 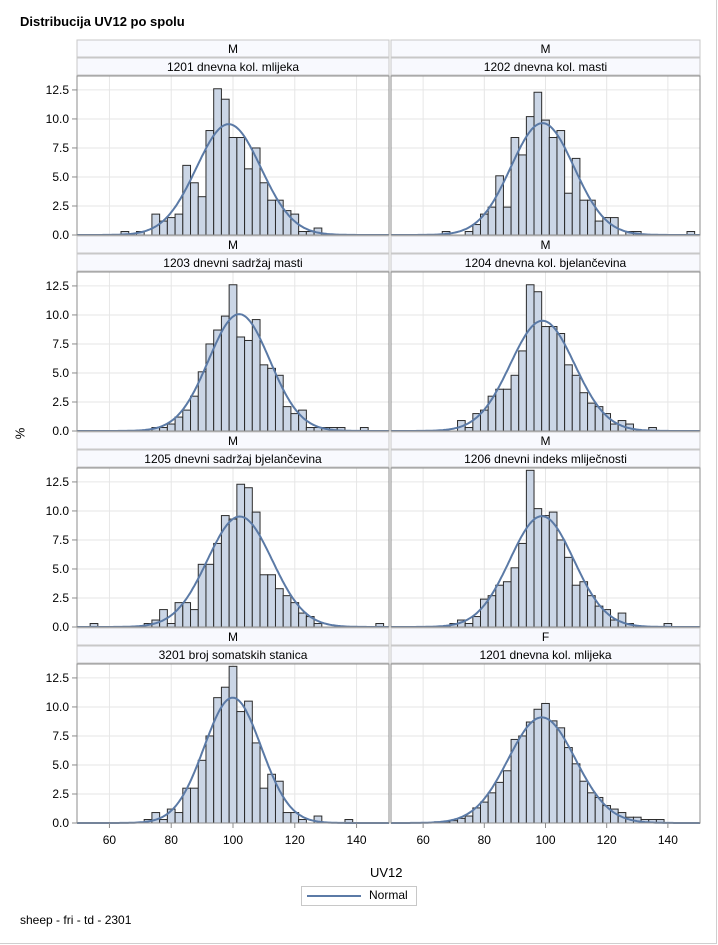 What do you see at coordinates (233, 459) in the screenshot?
I see `panel-trait-label: 1205 dnevni sadržaj bjelančevina` at bounding box center [233, 459].